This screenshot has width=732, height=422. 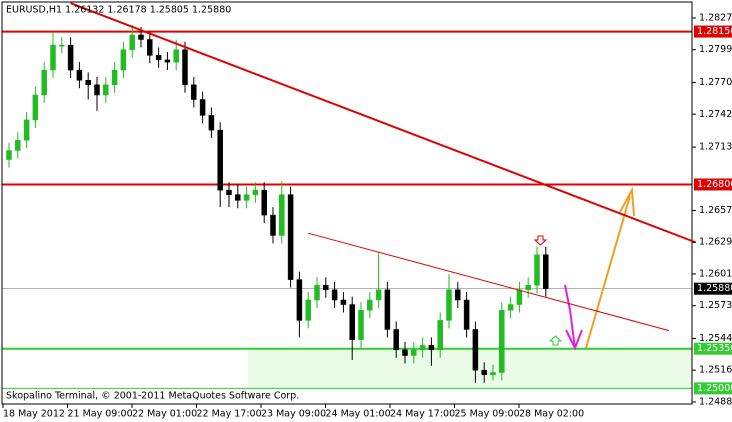 I want to click on x-tick-label: 28 May 02:00, so click(x=551, y=414).